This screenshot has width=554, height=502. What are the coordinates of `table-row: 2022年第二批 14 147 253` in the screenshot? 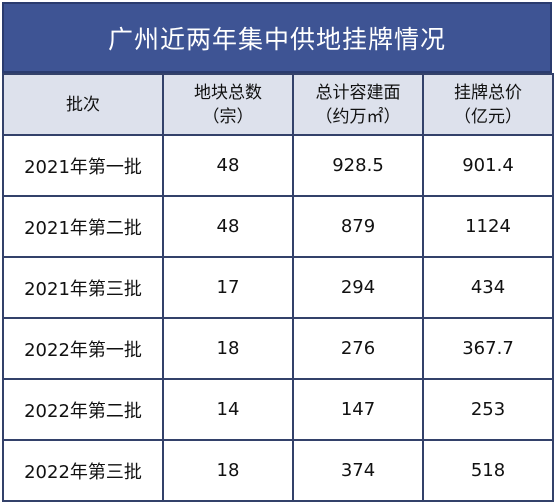 It's located at (278, 409).